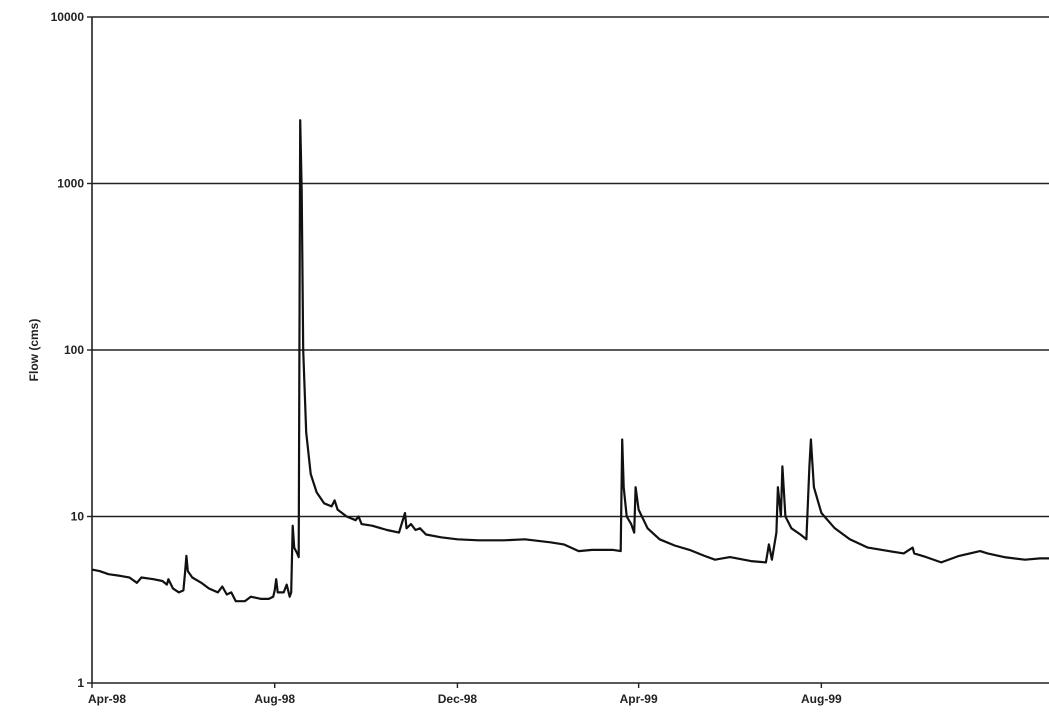  What do you see at coordinates (78, 517) in the screenshot?
I see `y-tick-label: 10` at bounding box center [78, 517].